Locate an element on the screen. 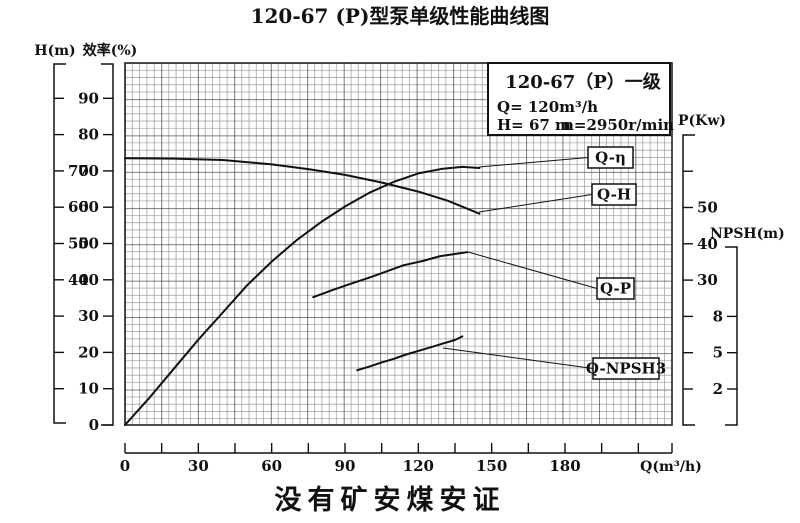 Image resolution: width=800 pixels, height=523 pixels. npsh-tick-label: 5 is located at coordinates (718, 353).